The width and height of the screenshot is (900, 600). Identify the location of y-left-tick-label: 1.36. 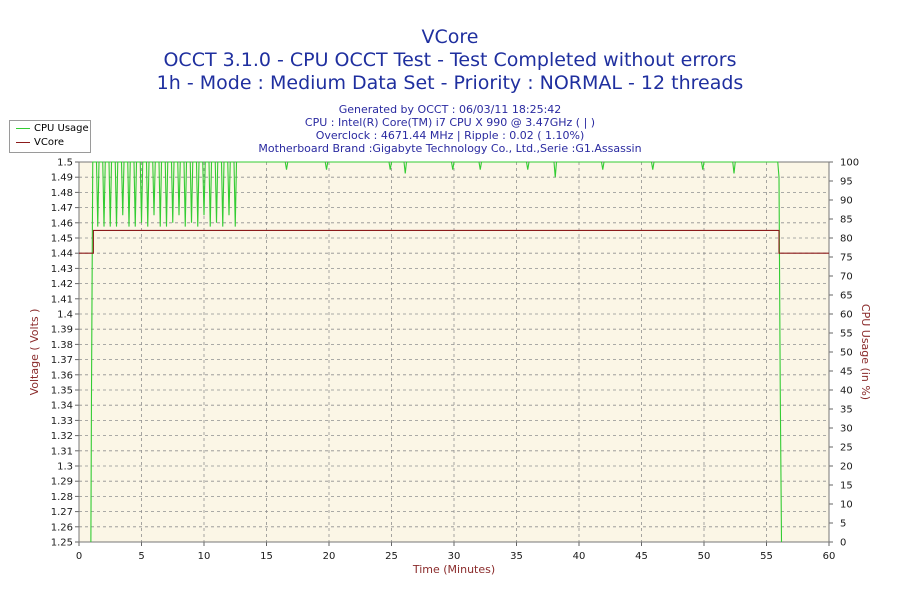
(62, 375).